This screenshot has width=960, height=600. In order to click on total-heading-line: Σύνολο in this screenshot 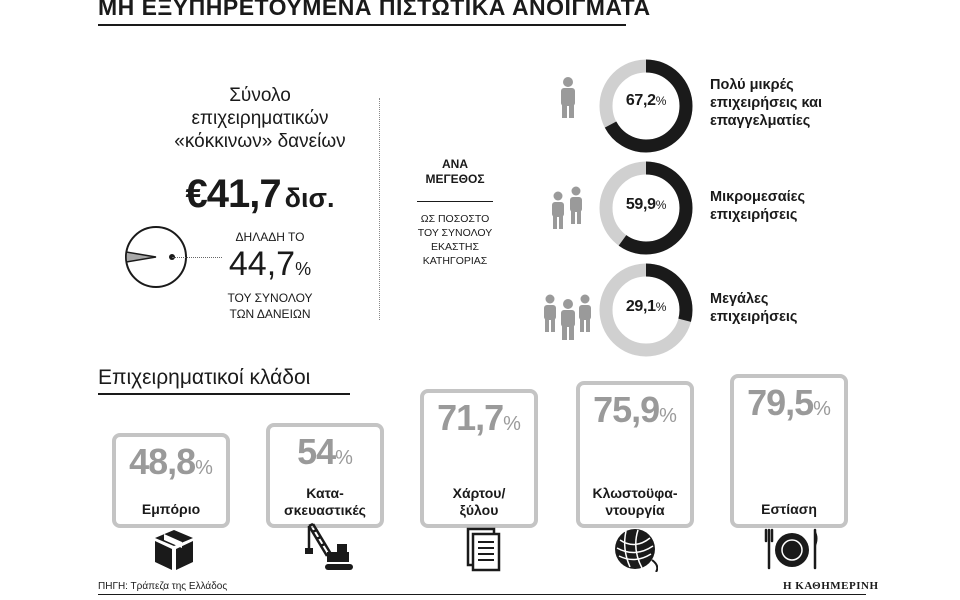, I will do `click(260, 95)`.